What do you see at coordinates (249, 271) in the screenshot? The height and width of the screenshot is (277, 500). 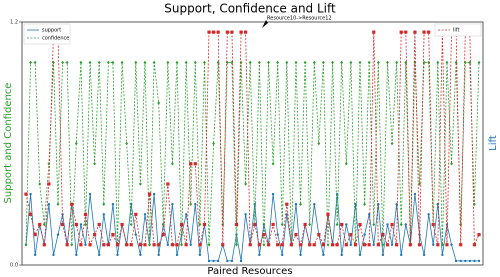 I see `x-axis-label: Paired Resources` at bounding box center [249, 271].